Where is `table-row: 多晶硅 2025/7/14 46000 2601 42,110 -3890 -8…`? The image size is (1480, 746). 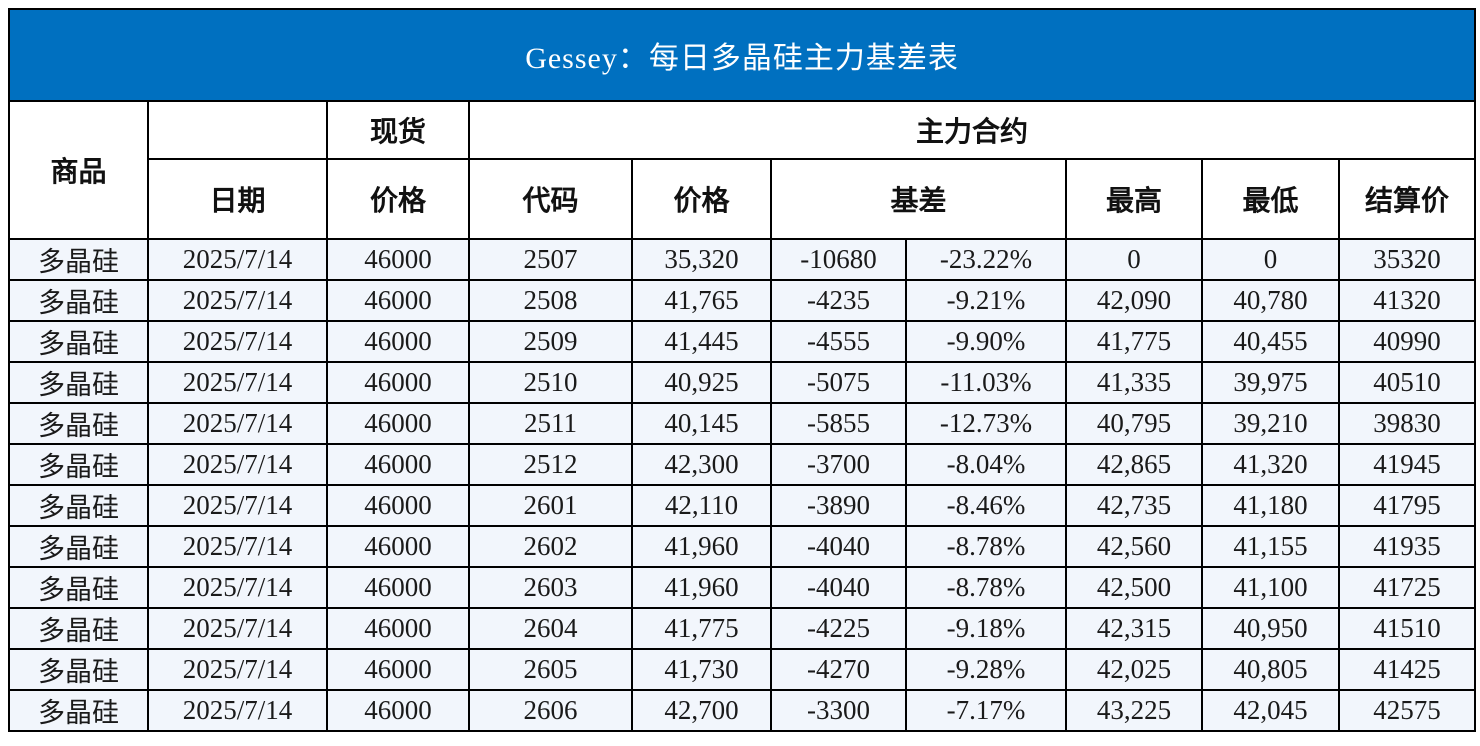 table-row: 多晶硅 2025/7/14 46000 2601 42,110 -3890 -8… is located at coordinates (742, 505).